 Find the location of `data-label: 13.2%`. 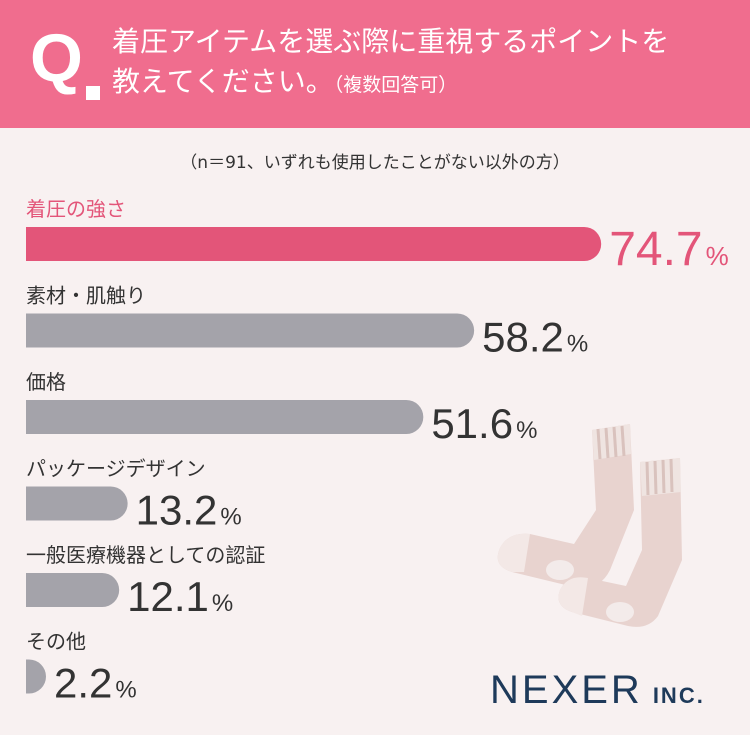

data-label: 13.2% is located at coordinates (189, 510).